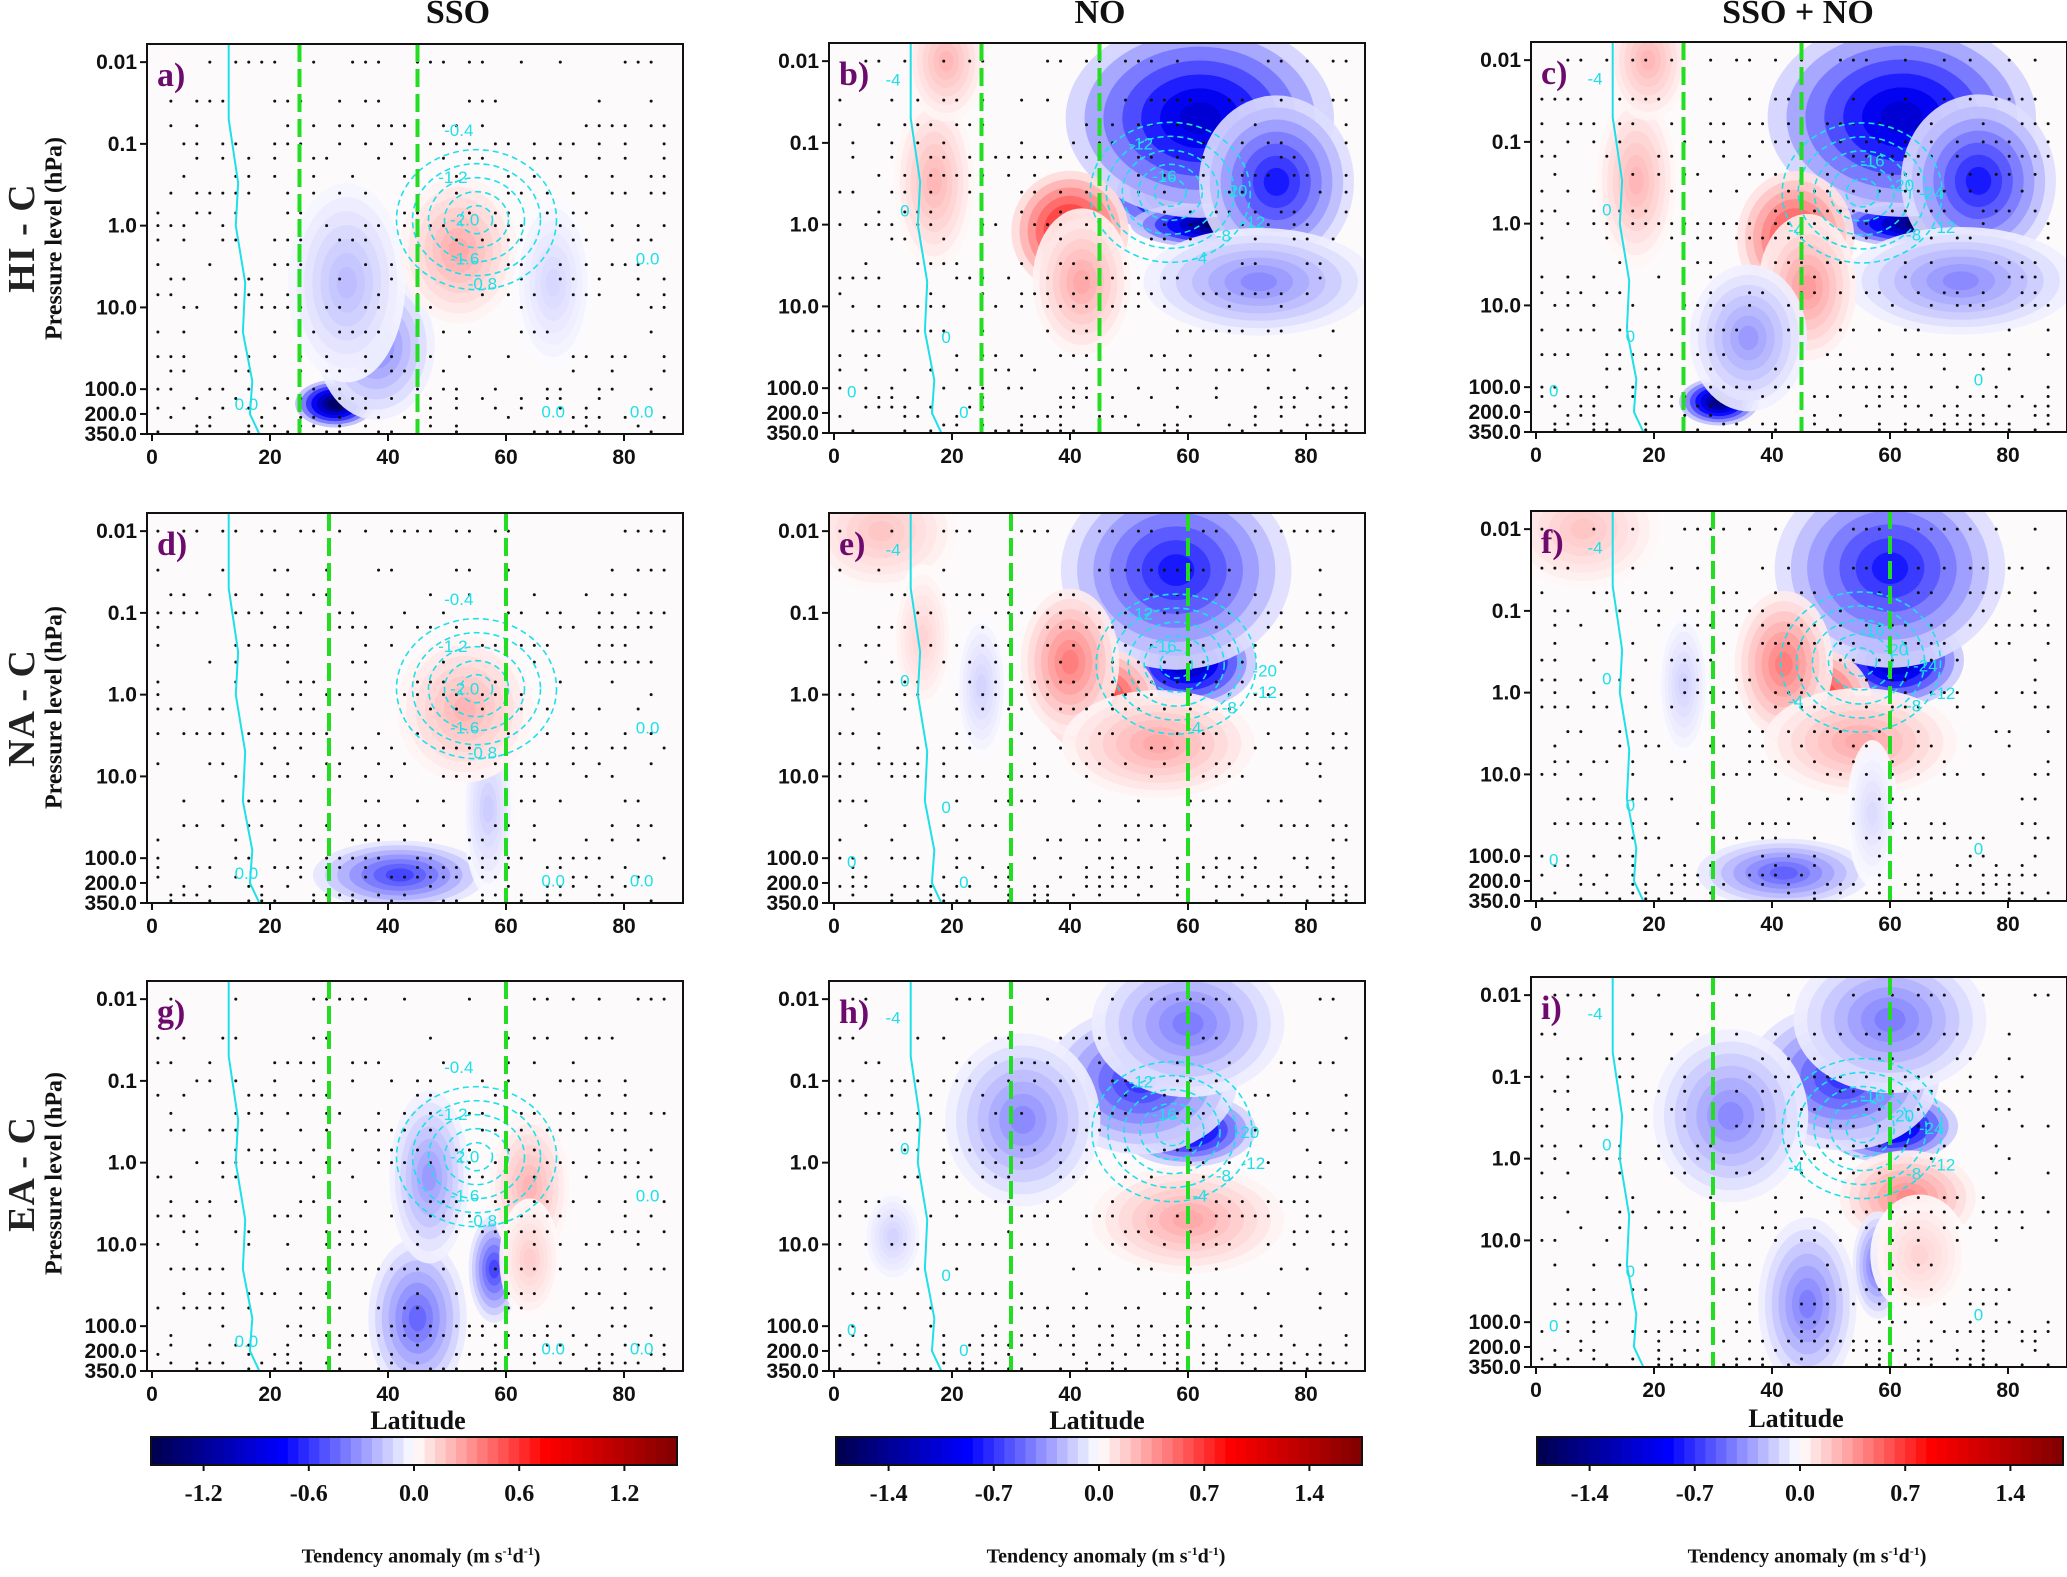 This screenshot has width=2067, height=1577. What do you see at coordinates (1097, 238) in the screenshot?
I see `plot-frame` at bounding box center [1097, 238].